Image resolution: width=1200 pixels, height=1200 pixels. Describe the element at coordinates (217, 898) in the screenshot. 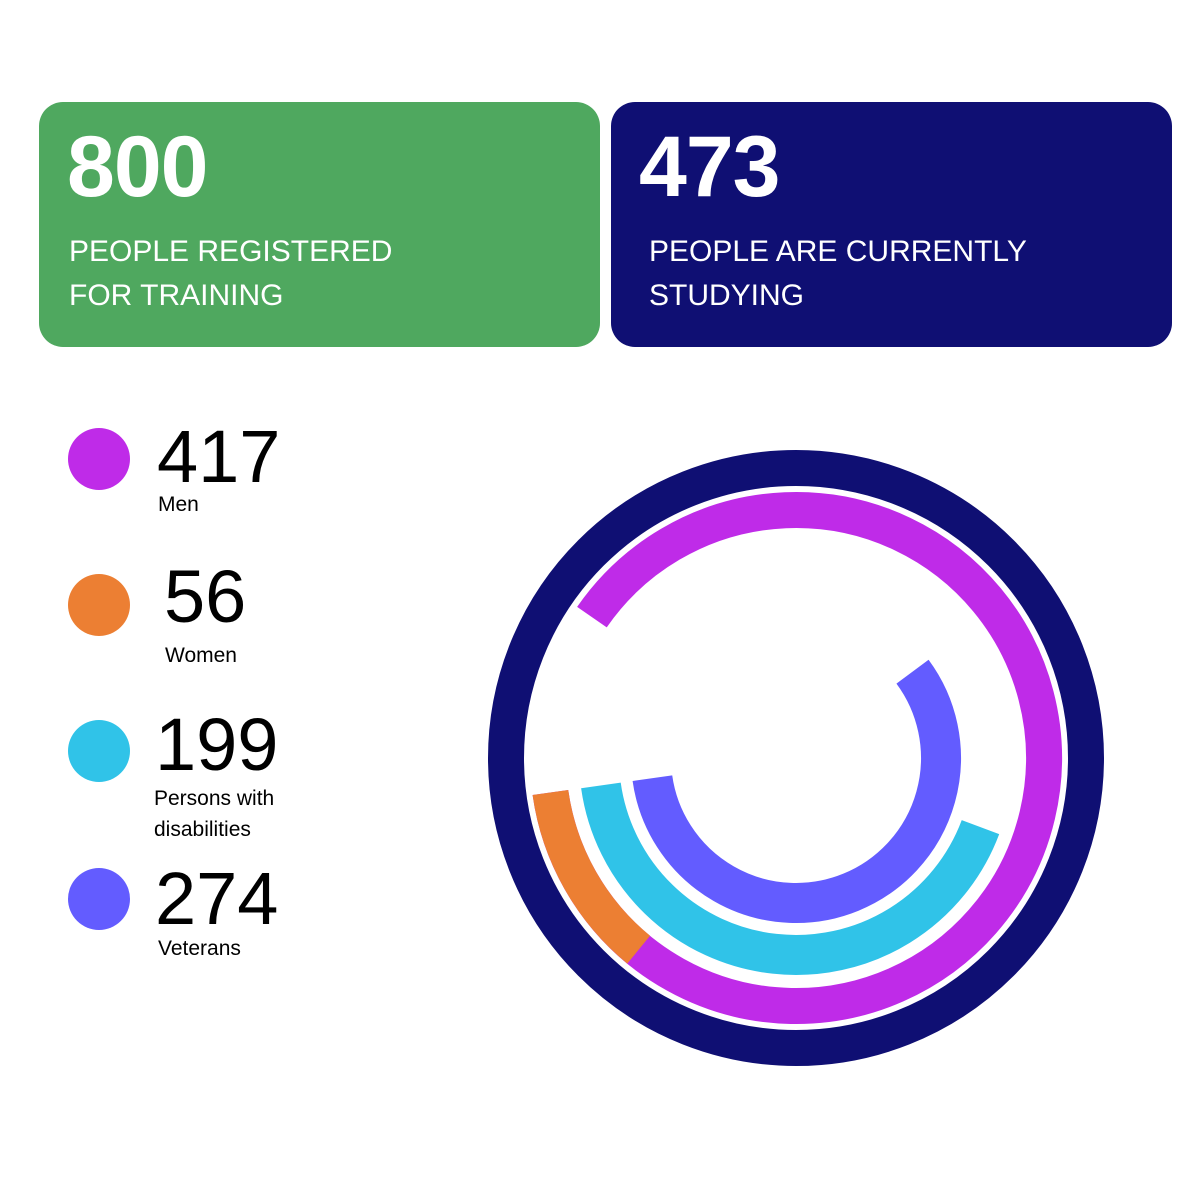

I see `legend-value-veterans: 274` at that location.